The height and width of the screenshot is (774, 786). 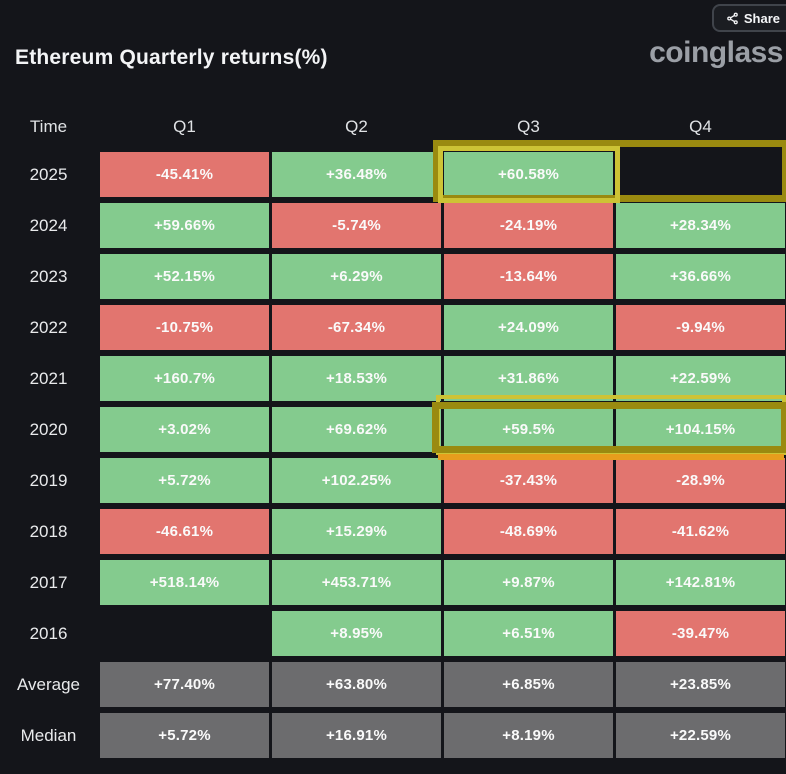 What do you see at coordinates (356, 327) in the screenshot?
I see `return-cell: -67.34%` at bounding box center [356, 327].